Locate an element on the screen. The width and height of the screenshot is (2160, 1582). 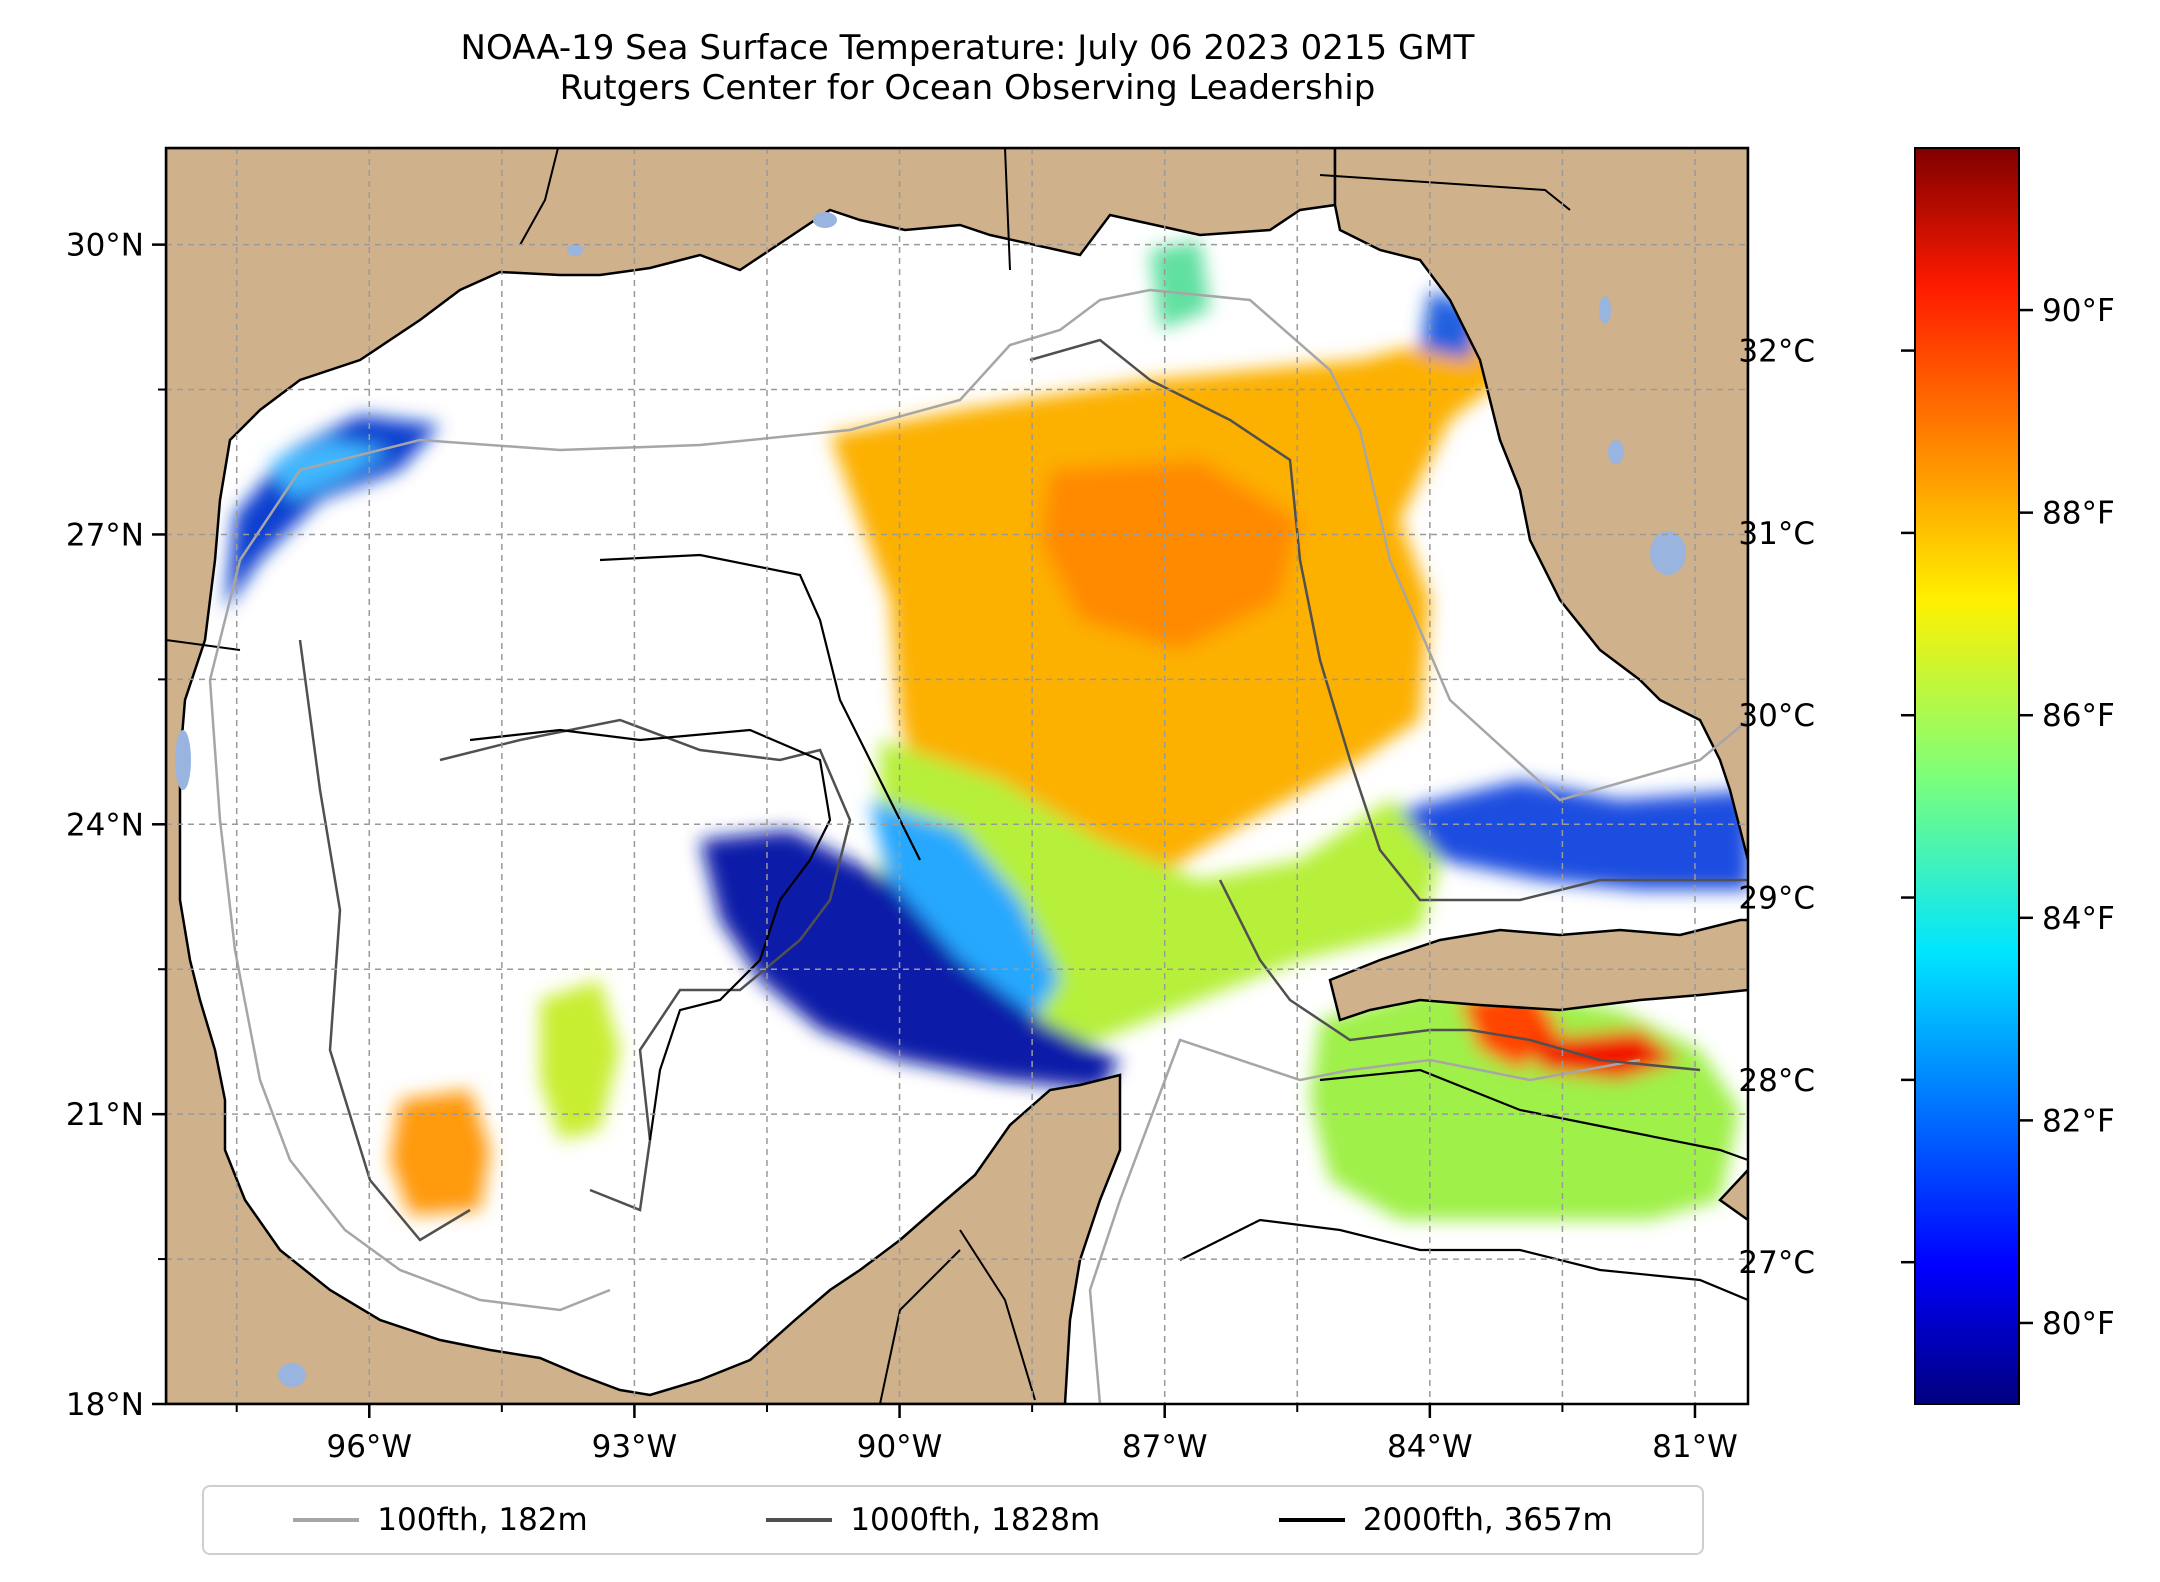
legend-label: 1000fth, 1828m is located at coordinates (975, 1520).